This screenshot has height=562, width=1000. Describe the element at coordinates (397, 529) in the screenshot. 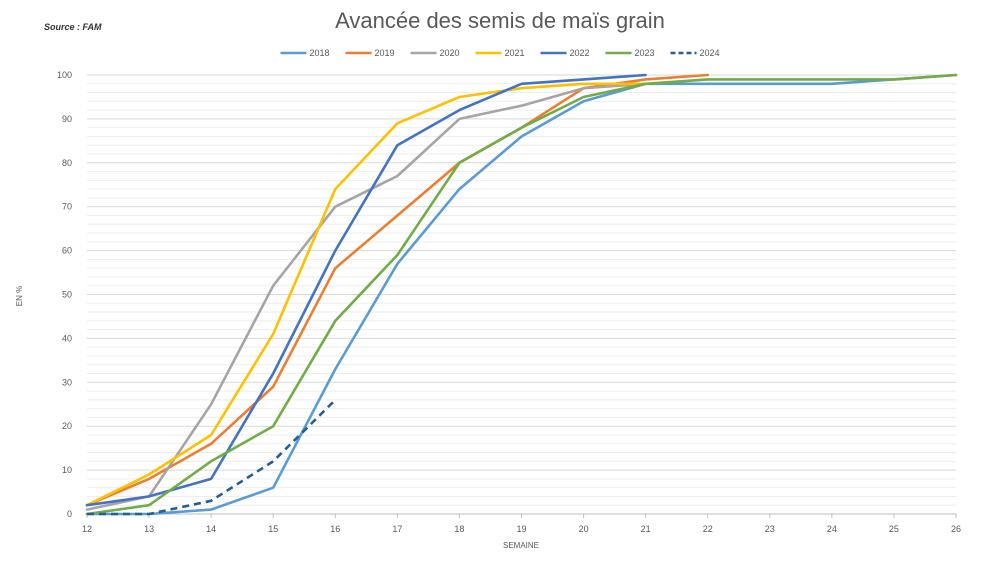

I see `x-tick-label: 17` at that location.